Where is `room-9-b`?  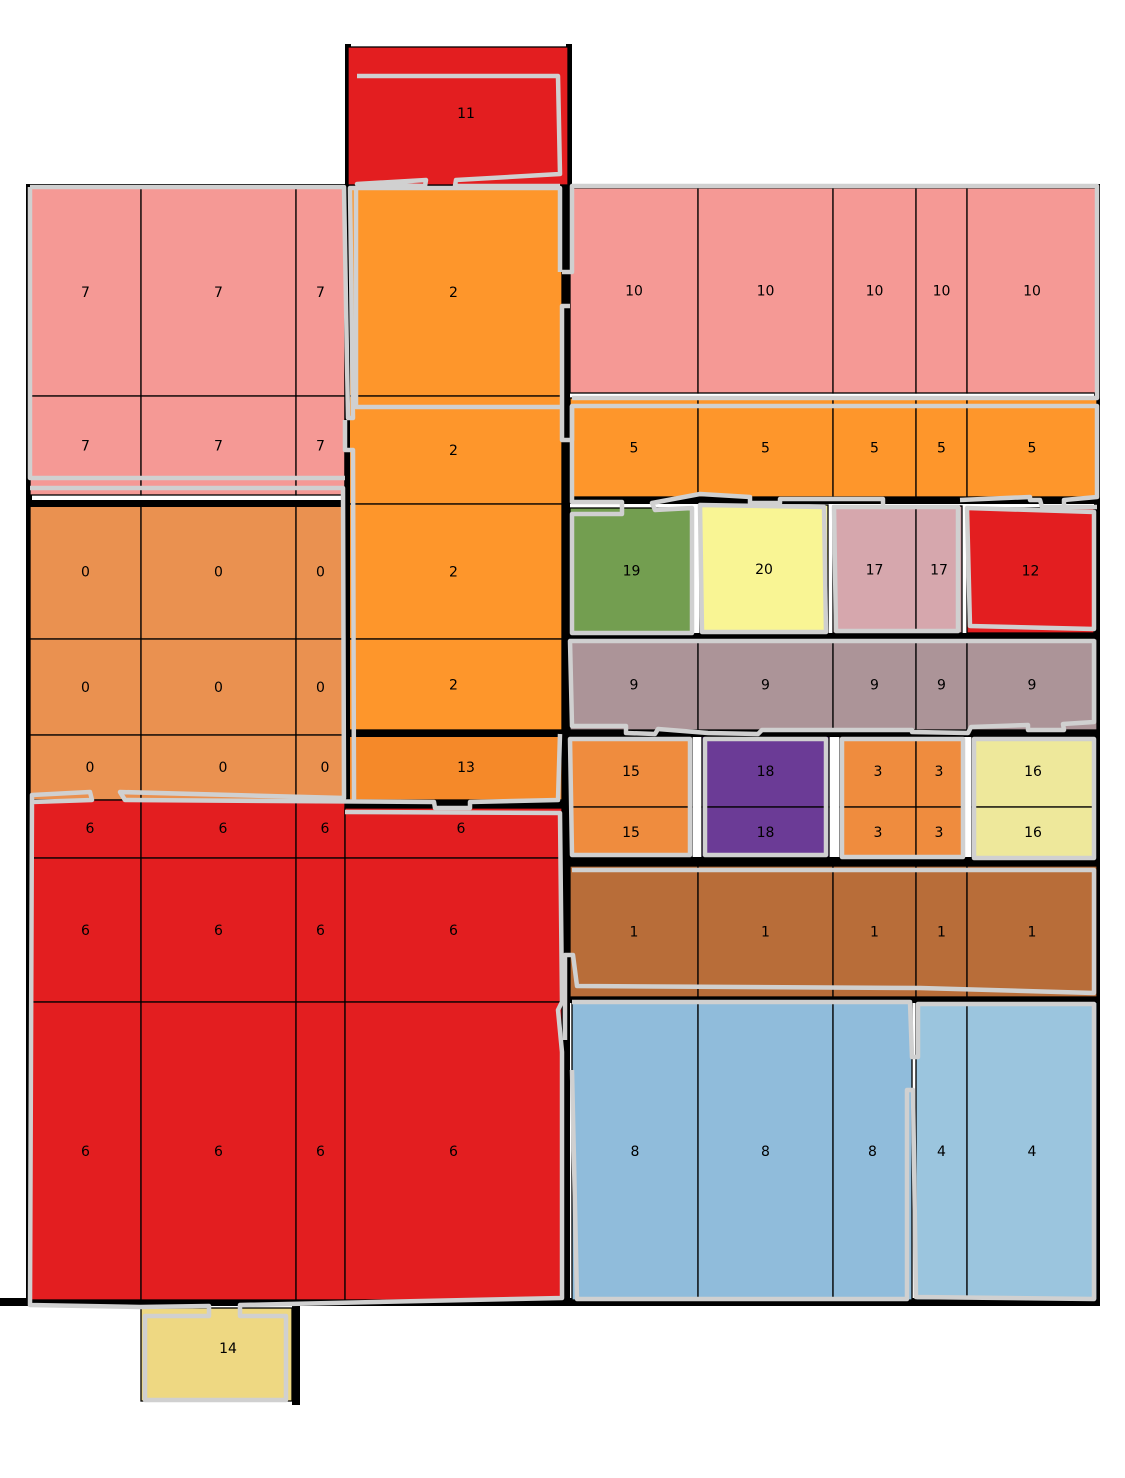 room-9-b is located at coordinates (765, 684).